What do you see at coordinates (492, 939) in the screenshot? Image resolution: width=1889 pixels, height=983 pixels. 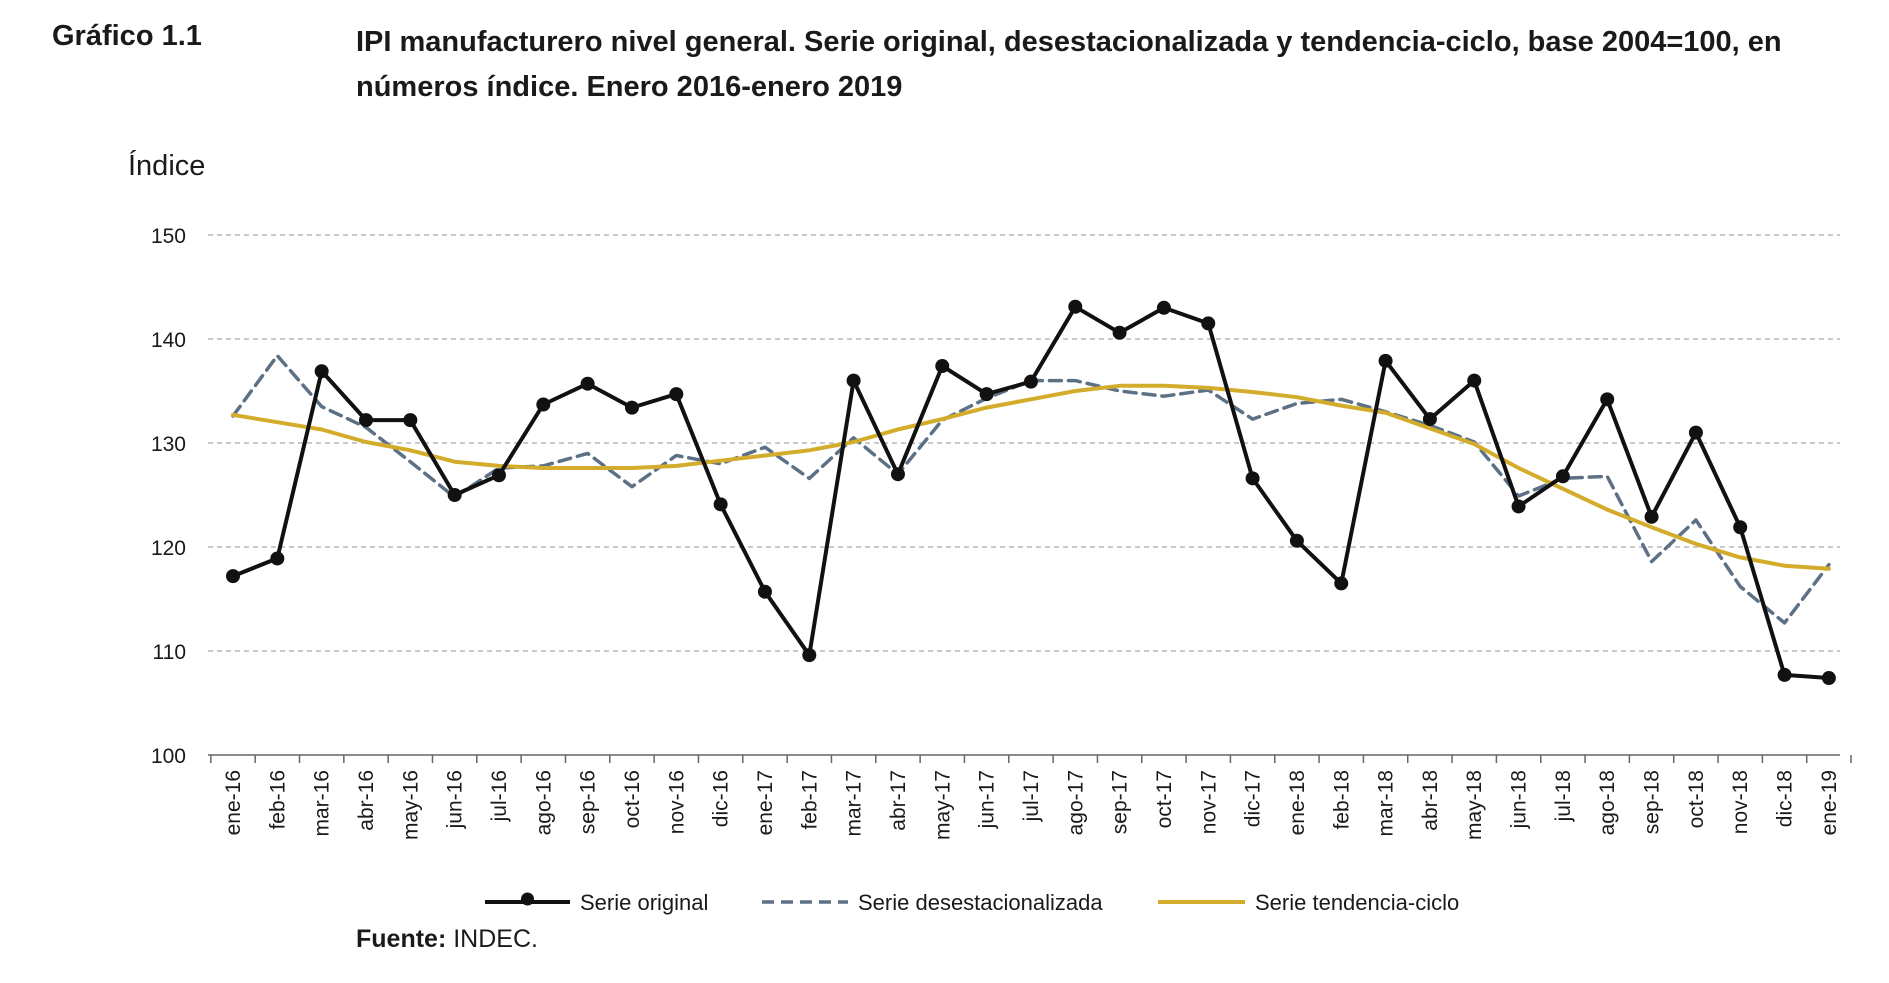 I see `source-value: INDEC.` at bounding box center [492, 939].